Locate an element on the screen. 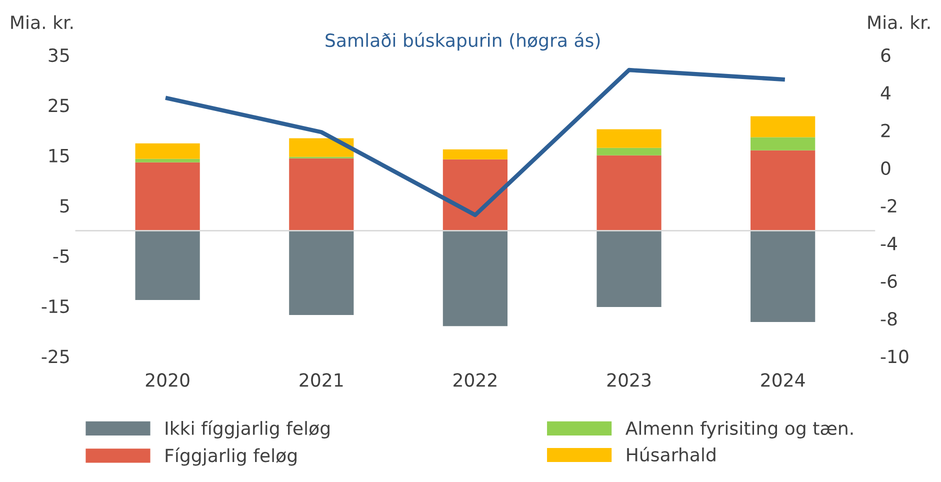  y-tick-label: -25 is located at coordinates (55, 357).